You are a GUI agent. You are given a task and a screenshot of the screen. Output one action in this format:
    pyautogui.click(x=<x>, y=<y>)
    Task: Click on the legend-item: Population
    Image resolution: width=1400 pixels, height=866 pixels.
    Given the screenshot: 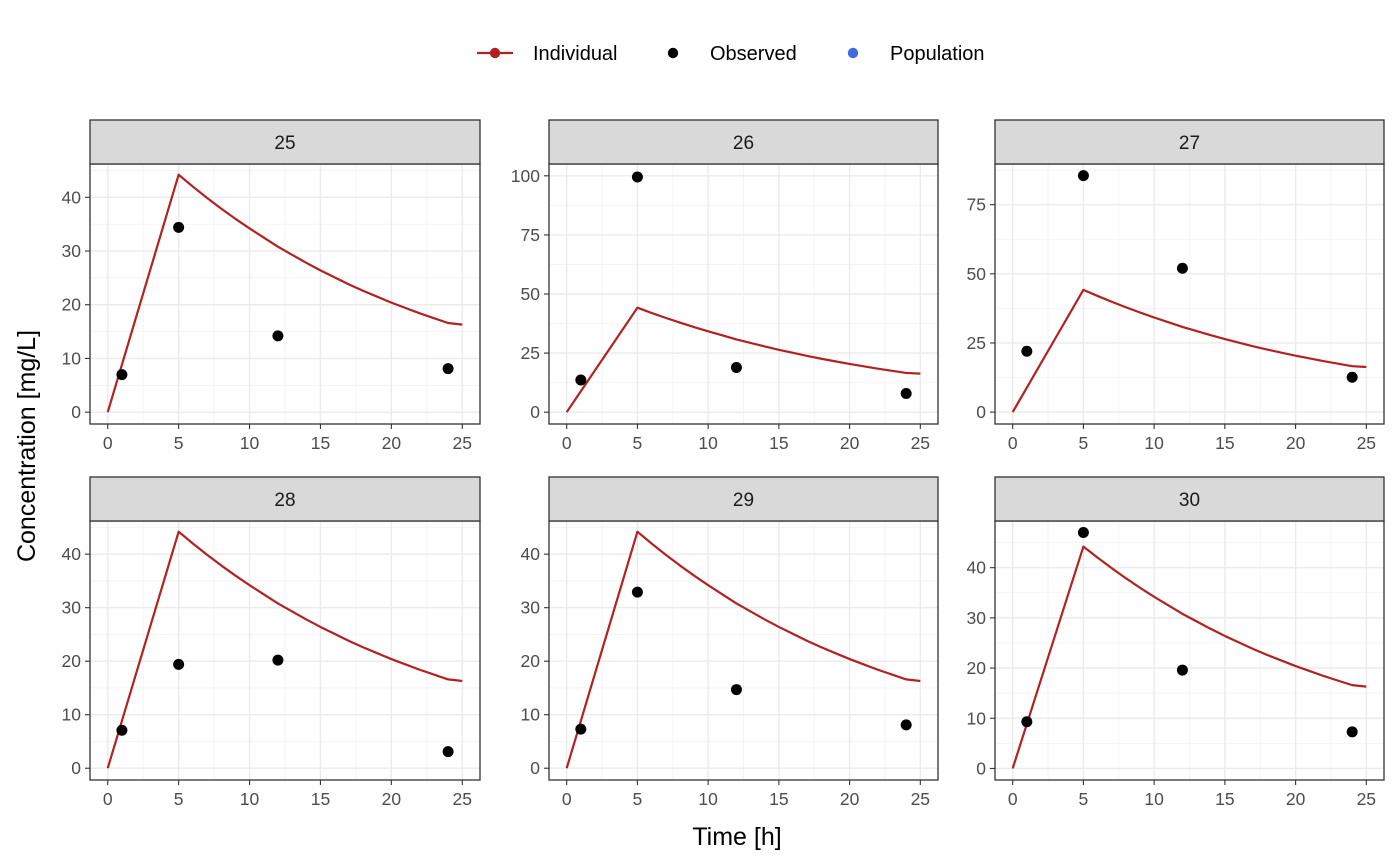 What is the action you would take?
    pyautogui.click(x=916, y=54)
    